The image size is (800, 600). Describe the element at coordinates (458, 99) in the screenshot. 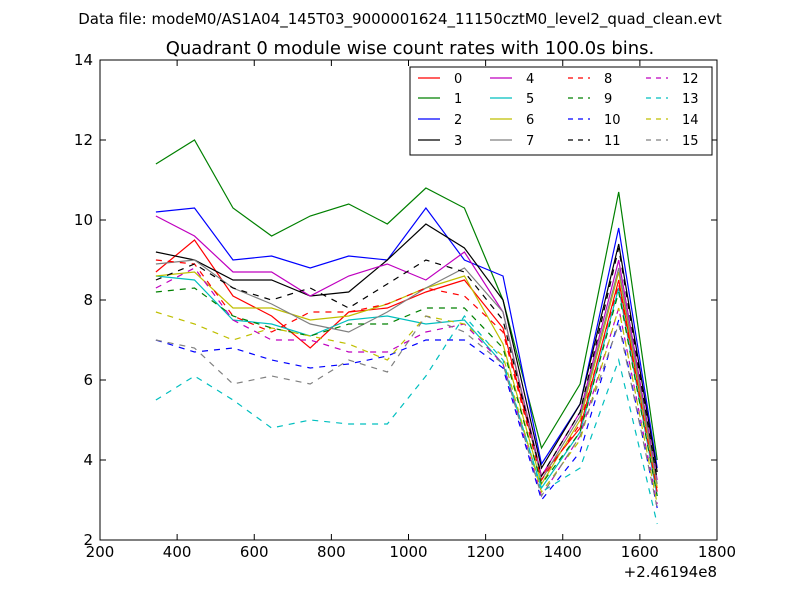

I see `legend-label-1: 1` at that location.